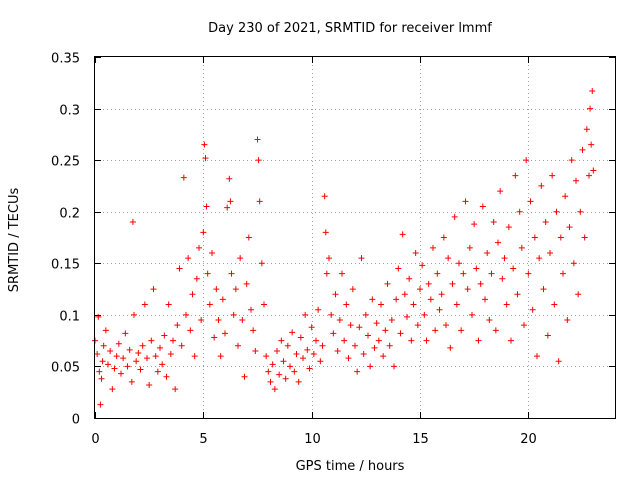 Image resolution: width=640 pixels, height=480 pixels. What do you see at coordinates (65, 59) in the screenshot?
I see `y-tick-label: 0.35` at bounding box center [65, 59].